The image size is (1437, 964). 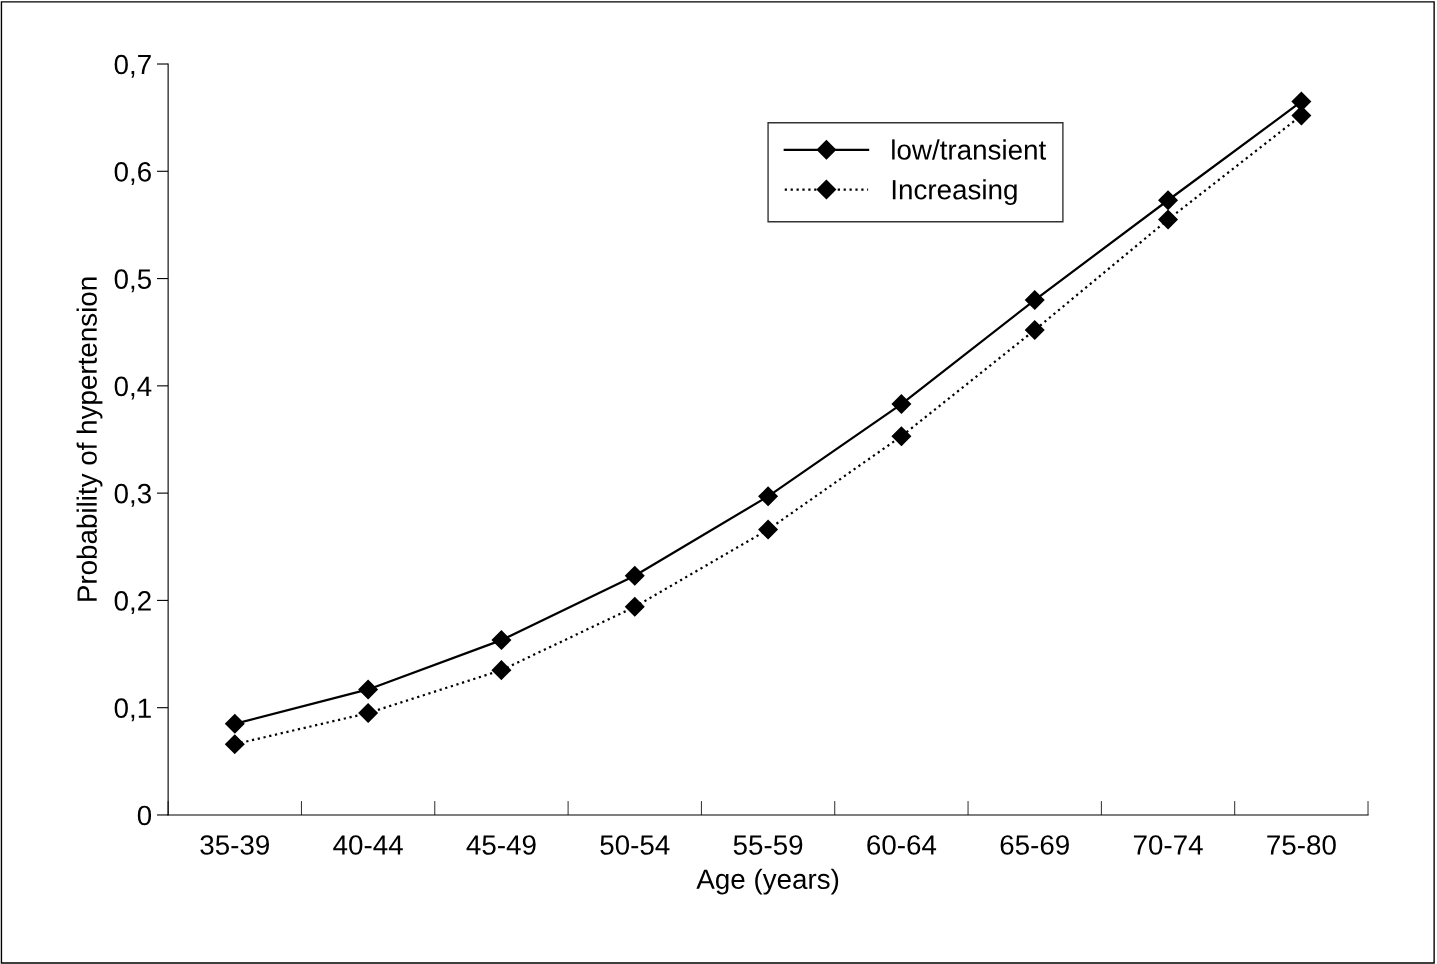 I want to click on y-tick-label: 0,2, so click(x=132, y=603).